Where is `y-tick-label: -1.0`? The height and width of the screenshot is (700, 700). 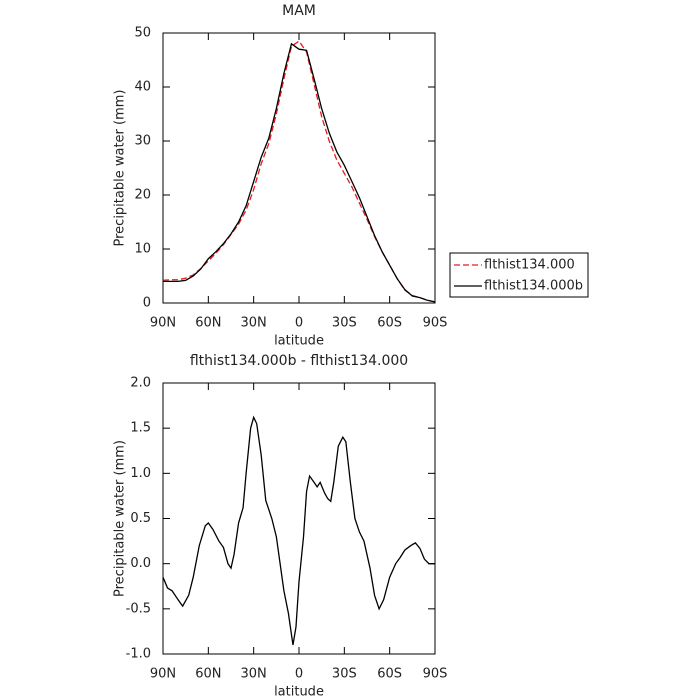
y-tick-label: -1.0 is located at coordinates (138, 654).